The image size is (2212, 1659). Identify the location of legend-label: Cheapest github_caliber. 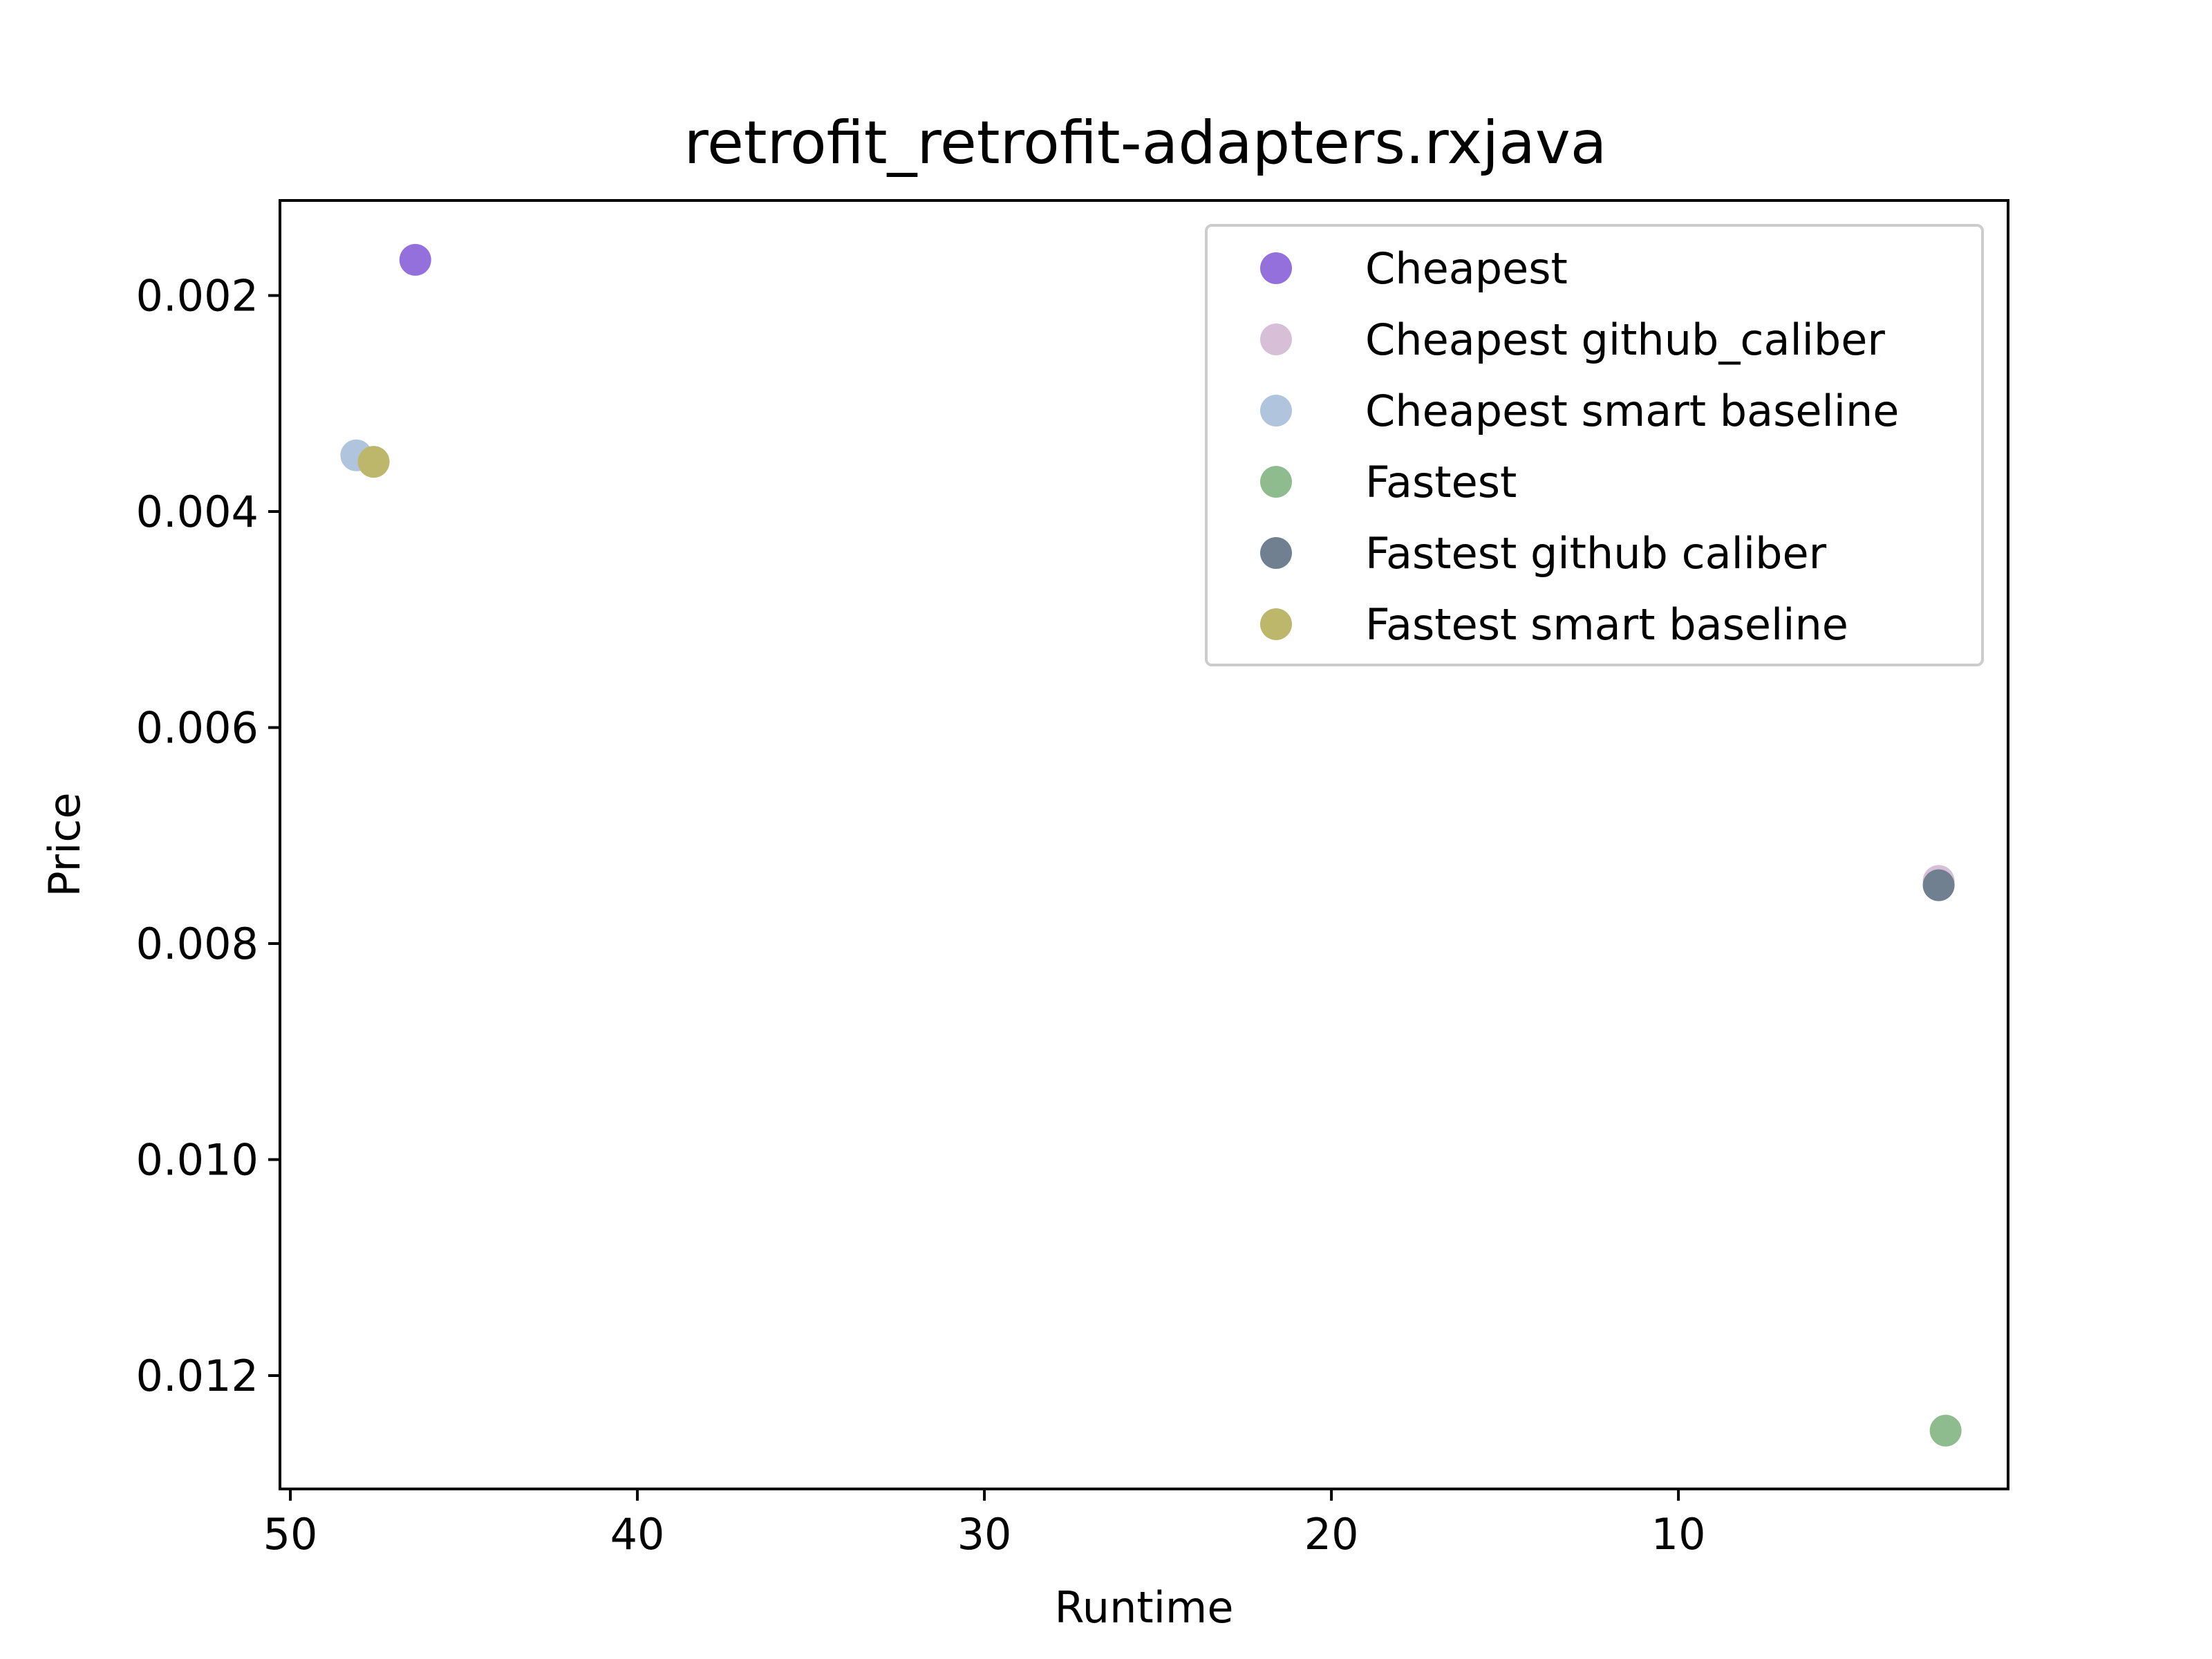
(1625, 340).